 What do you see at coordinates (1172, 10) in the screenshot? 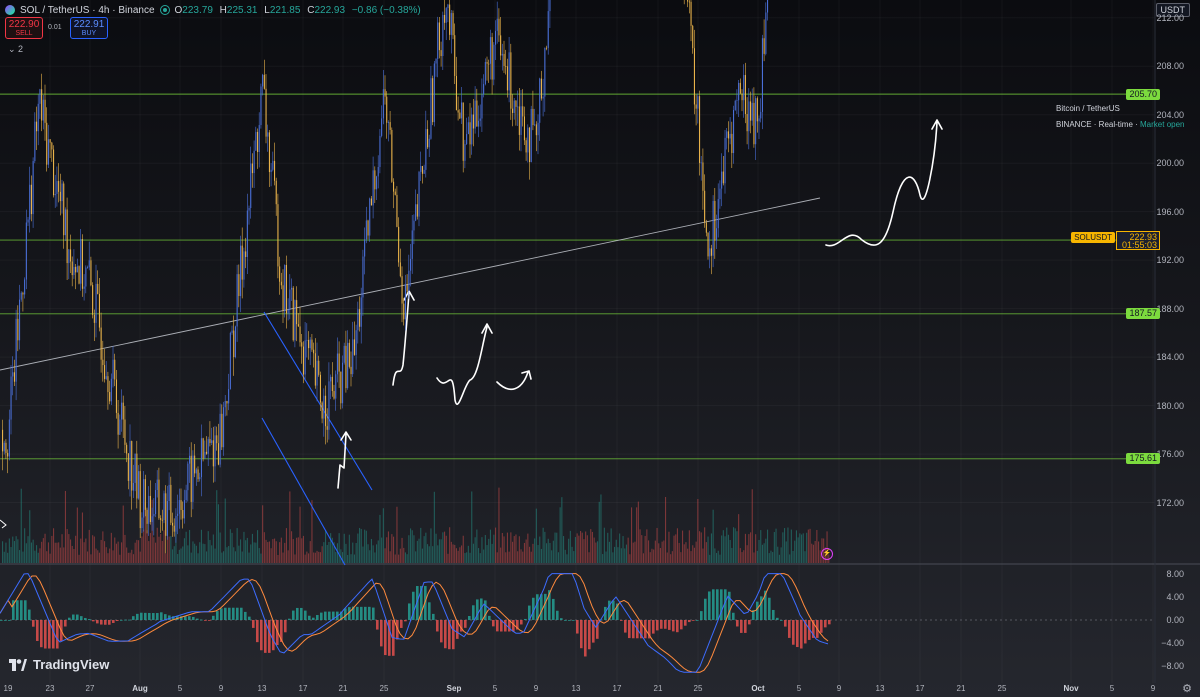
I see `currency-selector: USDT` at bounding box center [1172, 10].